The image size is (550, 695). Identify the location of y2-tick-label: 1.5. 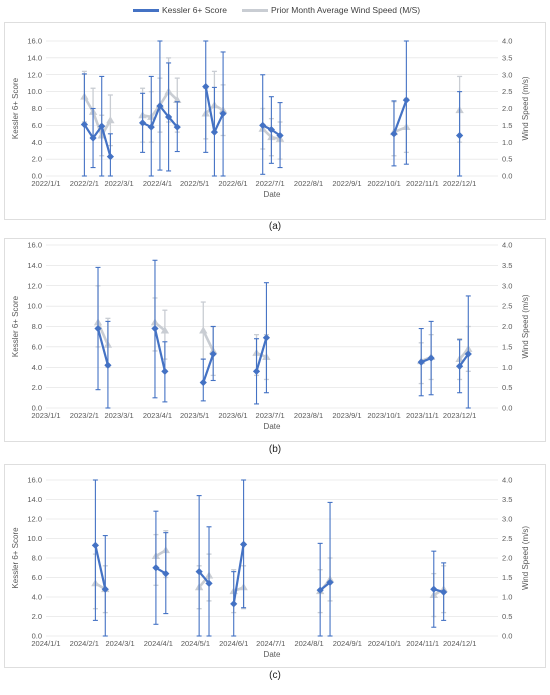
(507, 577).